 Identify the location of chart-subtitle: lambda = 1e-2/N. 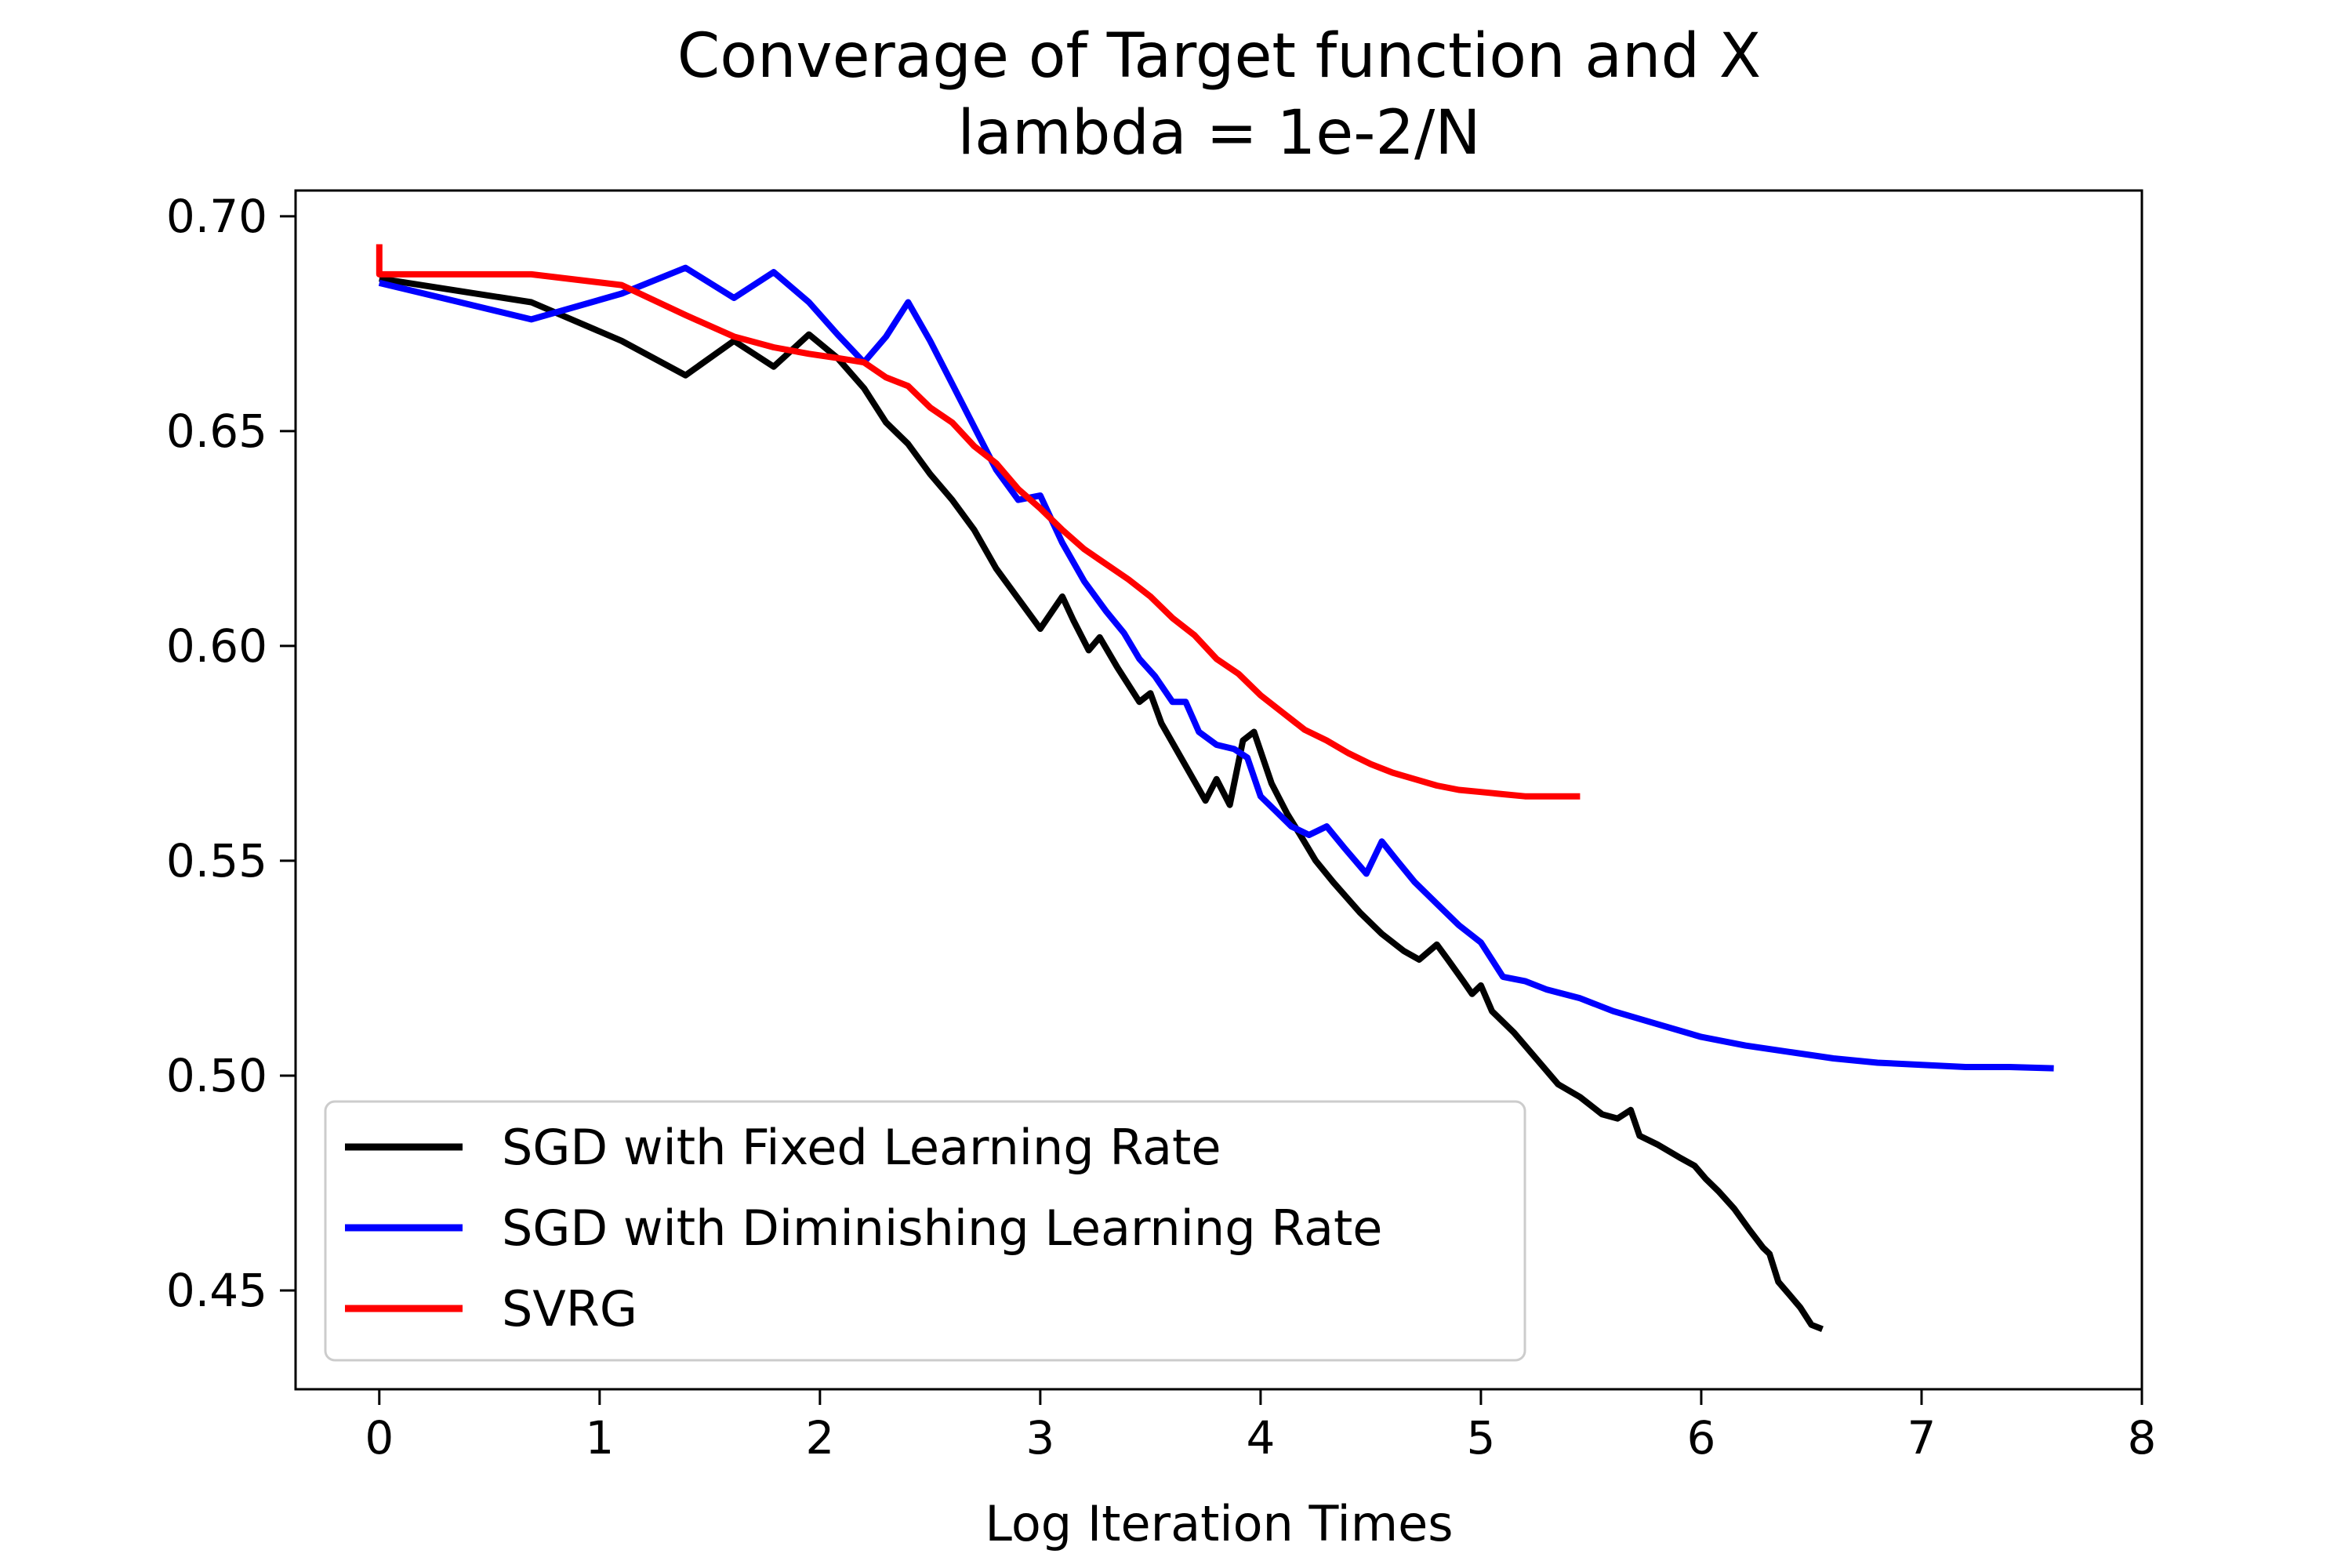
(1218, 133).